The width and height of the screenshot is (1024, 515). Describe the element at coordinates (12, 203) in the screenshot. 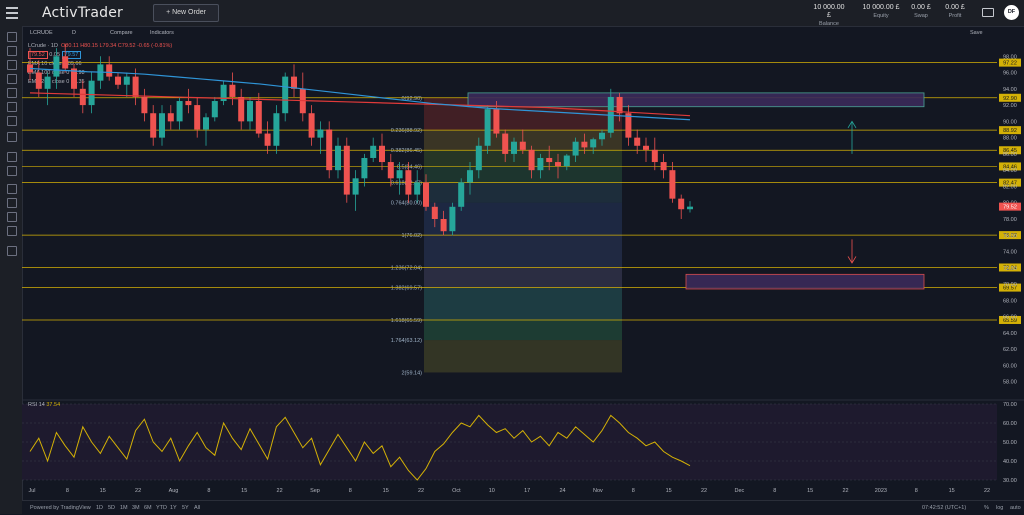

I see `lock-tool-icon` at that location.